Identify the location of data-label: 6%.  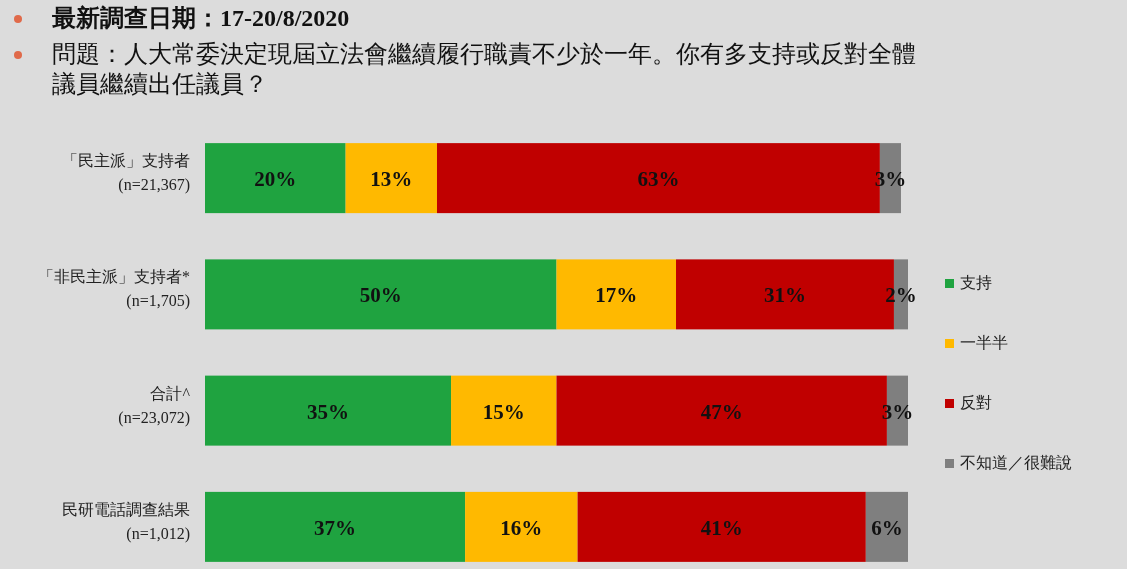
(887, 527).